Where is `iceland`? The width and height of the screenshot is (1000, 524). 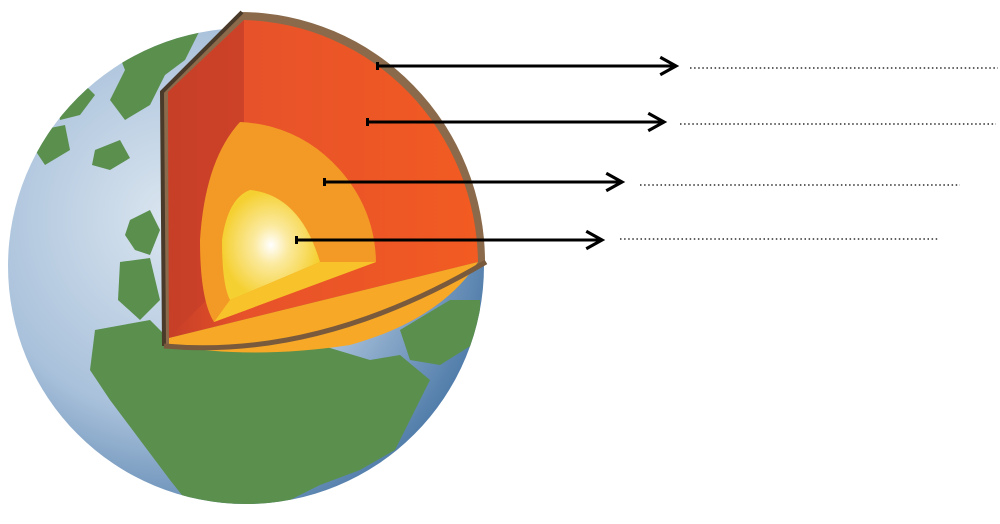 iceland is located at coordinates (111, 155).